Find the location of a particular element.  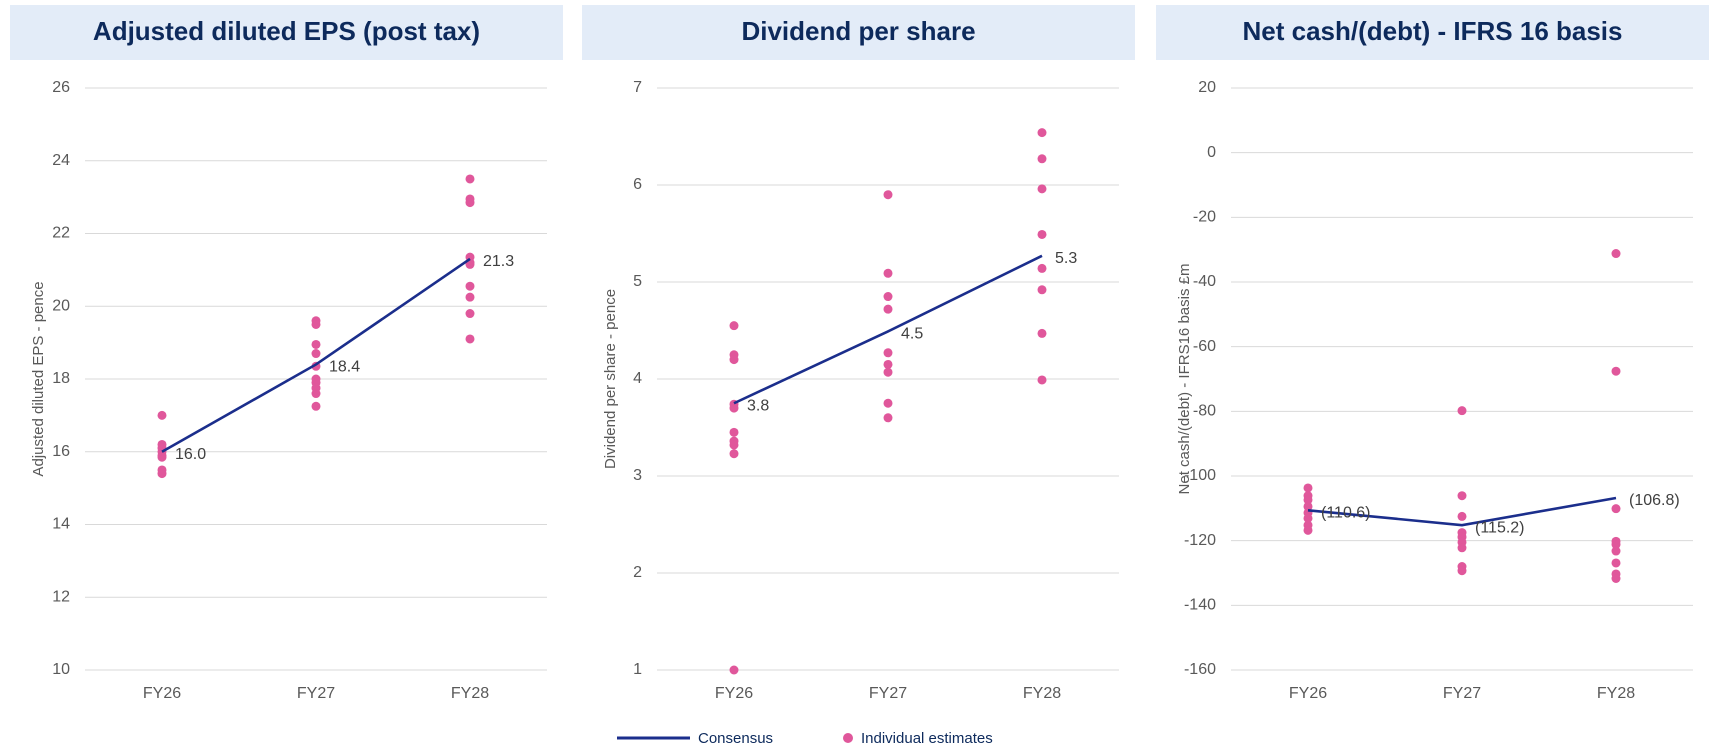

value-label: 3.8 is located at coordinates (758, 405).